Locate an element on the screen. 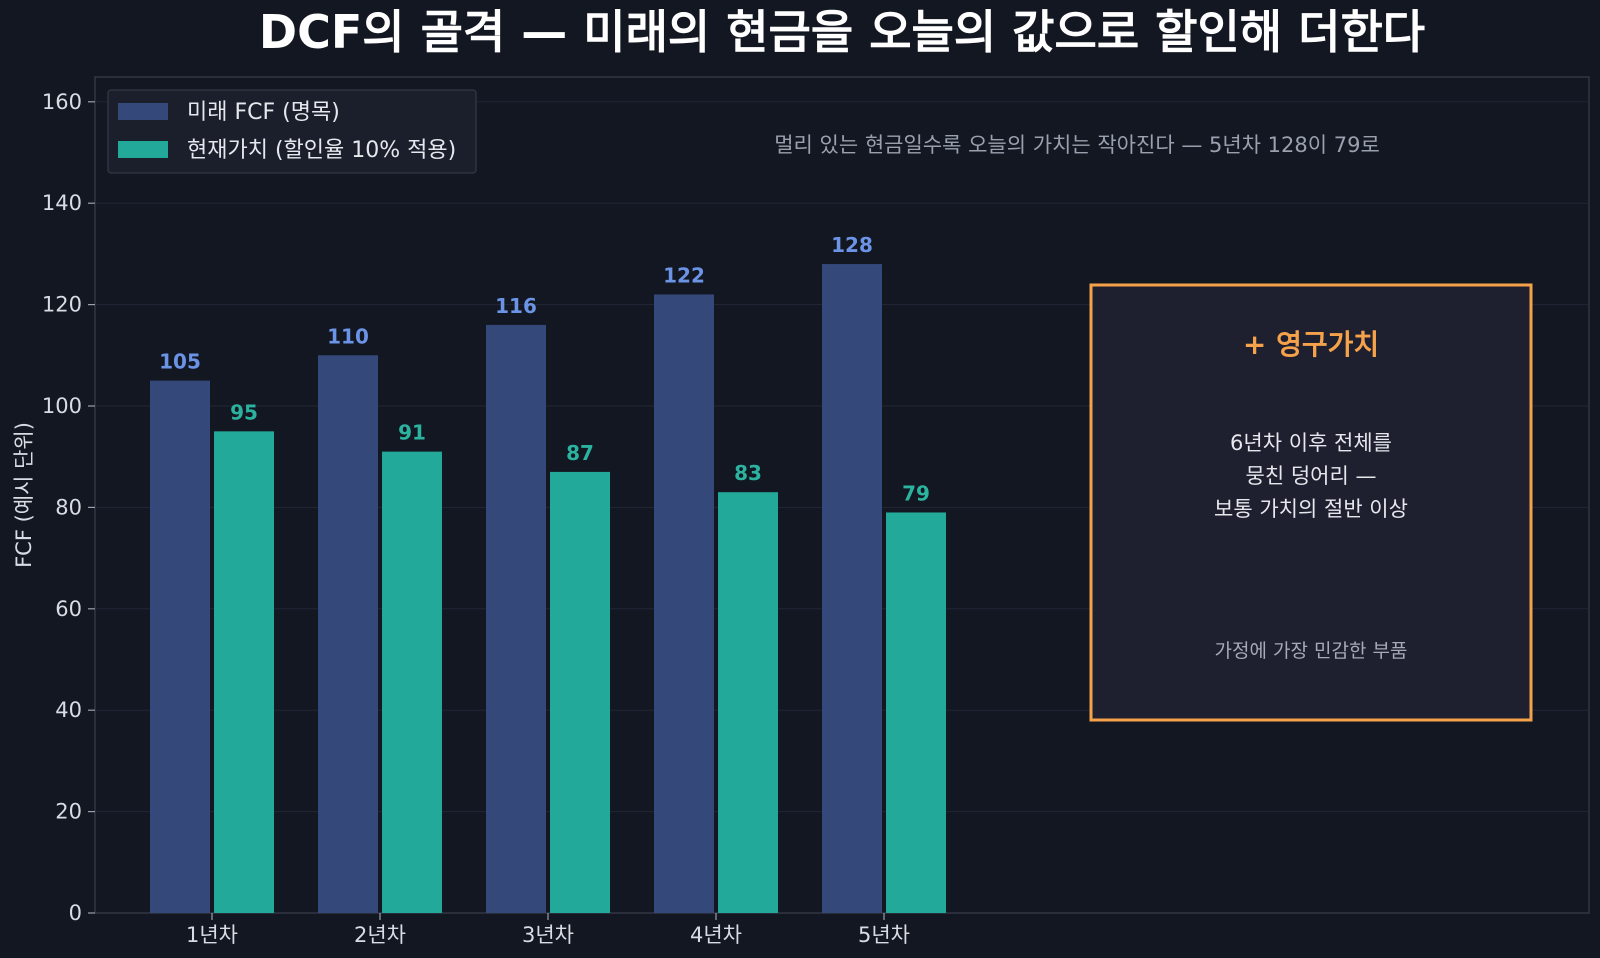 The height and width of the screenshot is (958, 1600). terminal-value-line-2: 뭉친 덩어리 — is located at coordinates (1311, 476).